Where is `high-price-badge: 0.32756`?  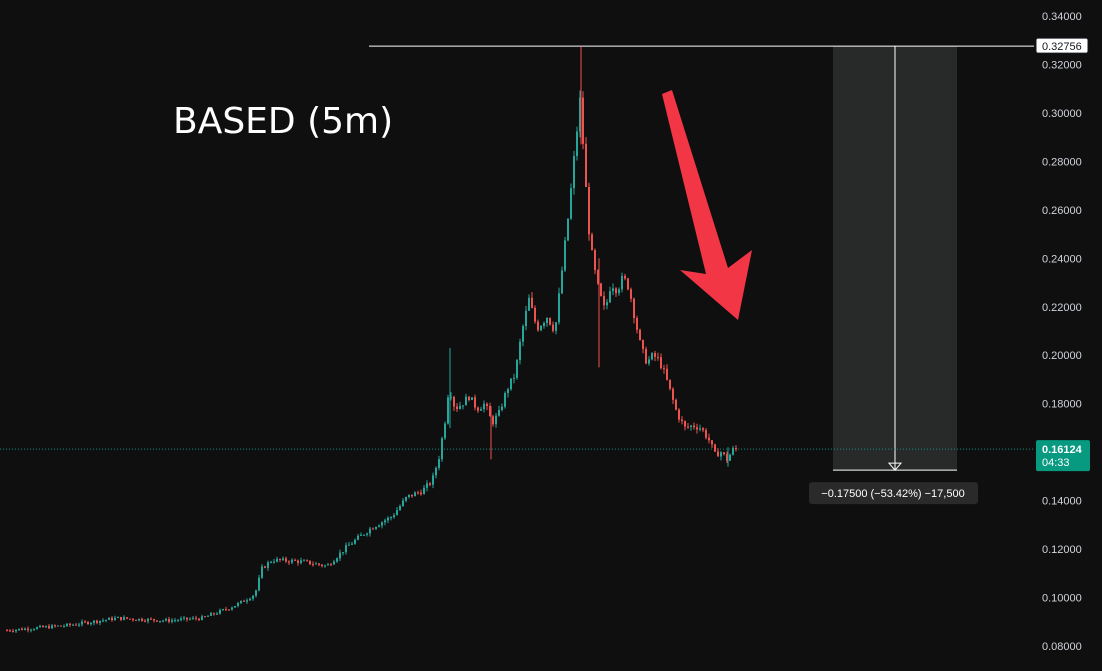
high-price-badge: 0.32756 is located at coordinates (1062, 45).